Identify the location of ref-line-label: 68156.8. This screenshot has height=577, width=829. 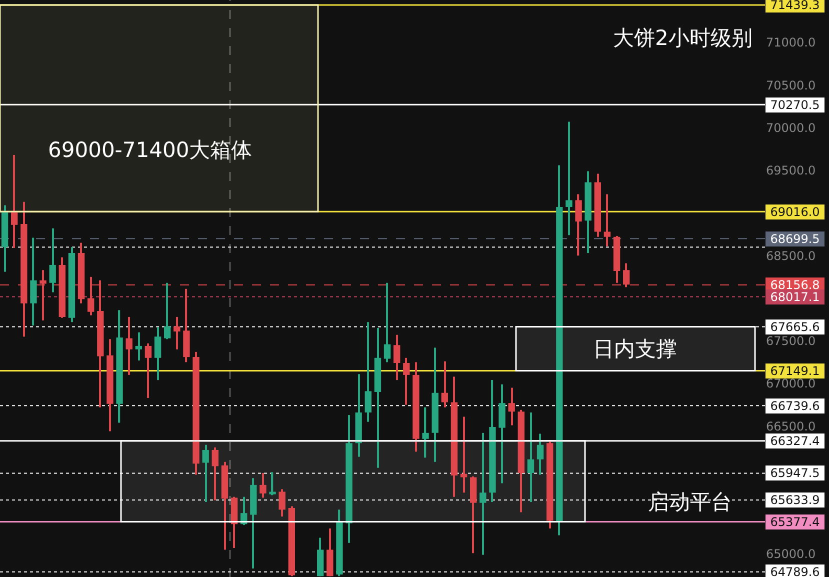
(795, 285).